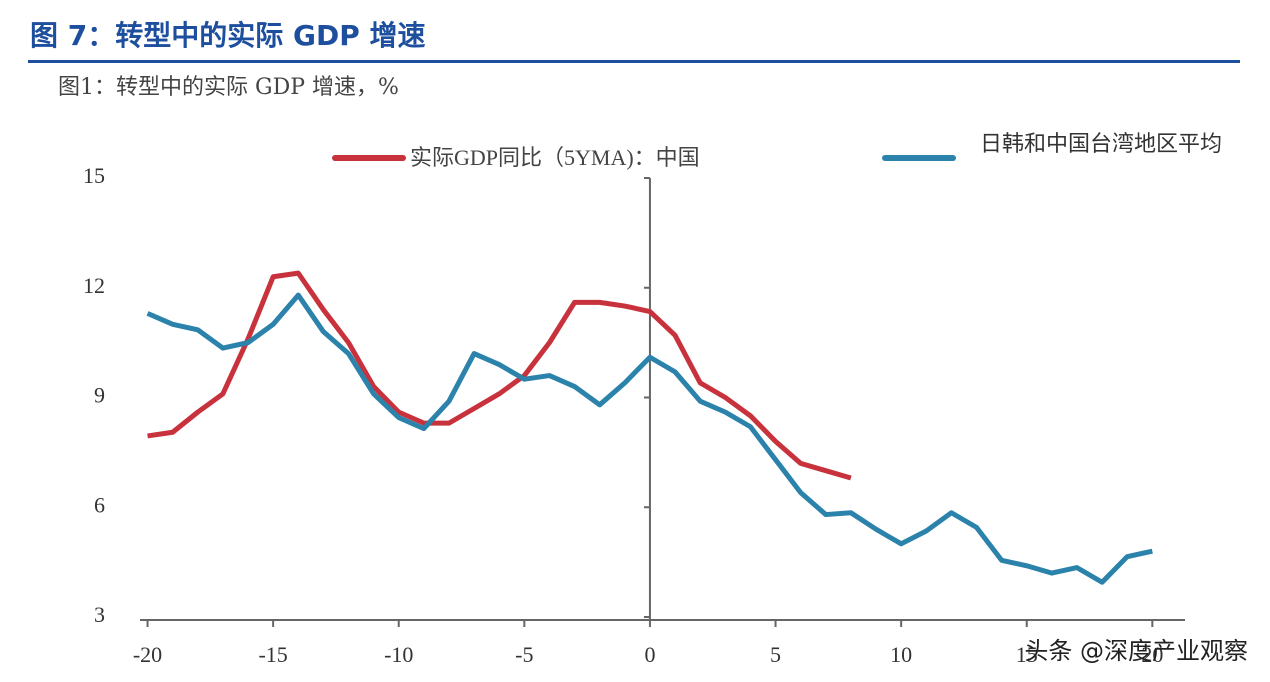 The height and width of the screenshot is (682, 1270). What do you see at coordinates (1136, 651) in the screenshot?
I see `watermark: 头条 @深度产业观察` at bounding box center [1136, 651].